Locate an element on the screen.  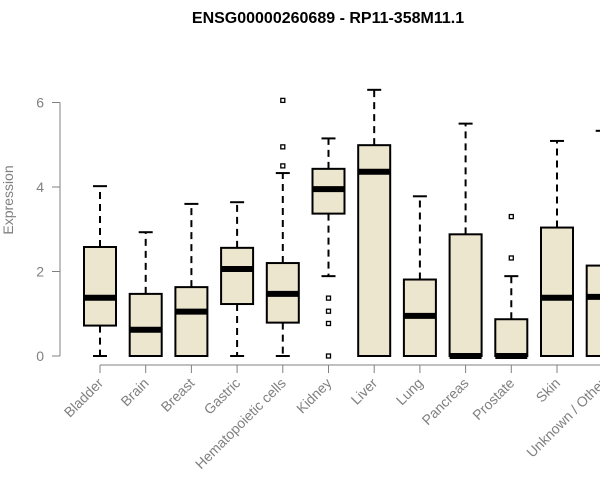
x-tick-label: Bladder is located at coordinates (84, 398).